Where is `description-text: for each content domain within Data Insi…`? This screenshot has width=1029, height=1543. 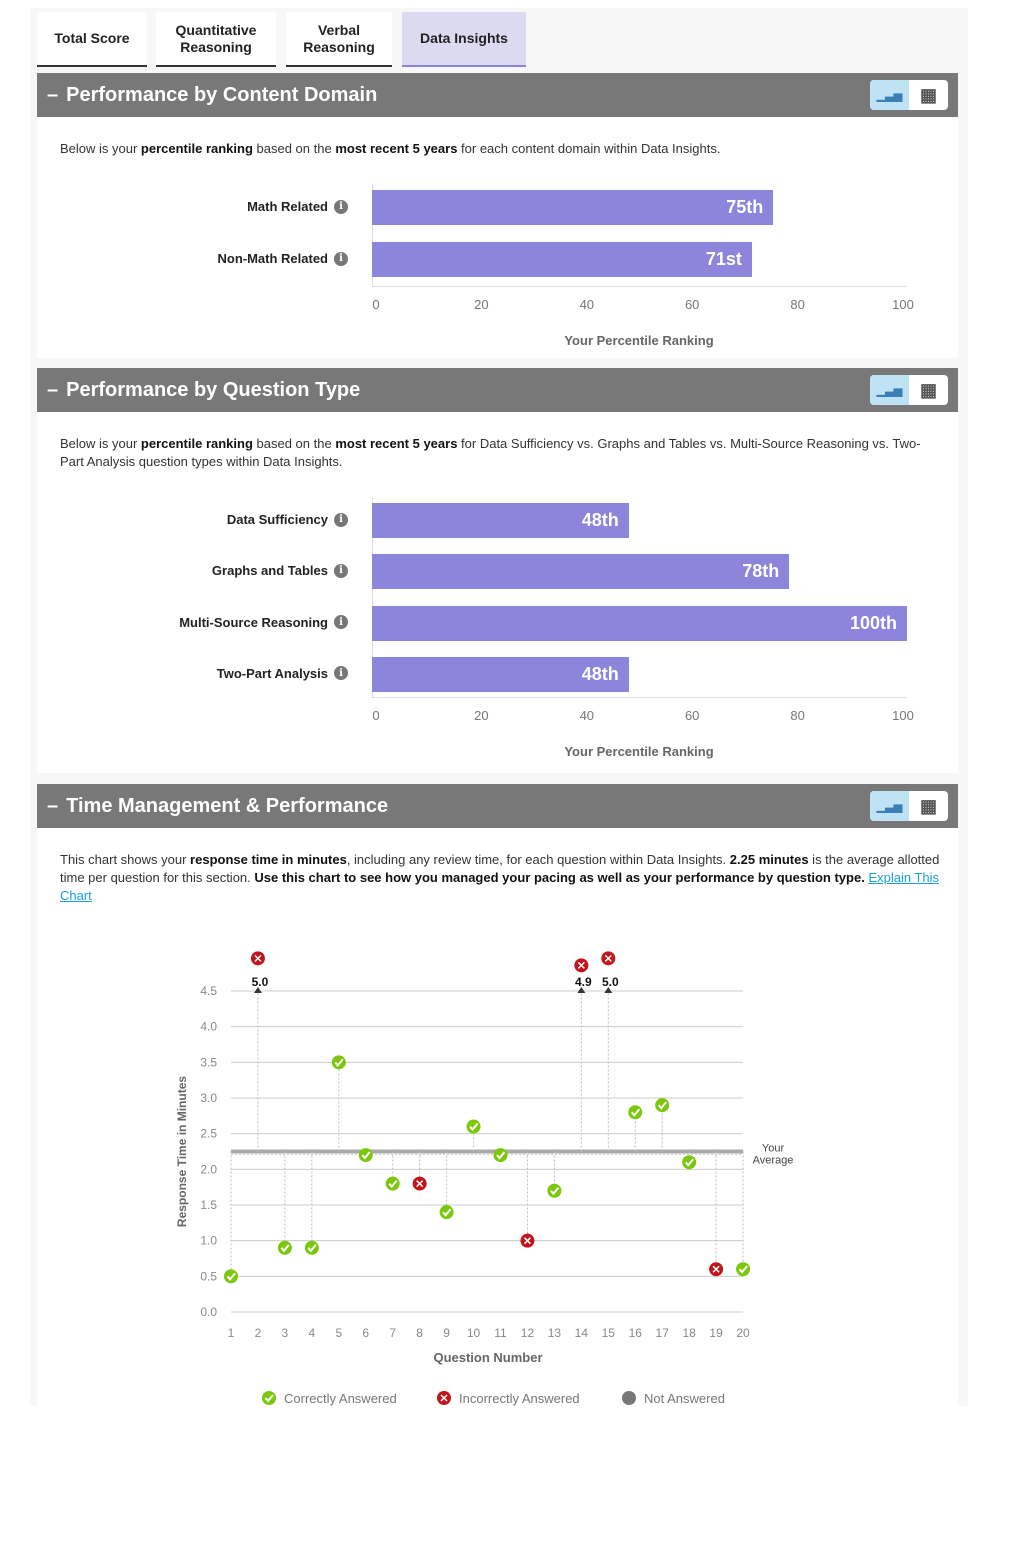
description-text: for each content domain within Data Insi… is located at coordinates (589, 148).